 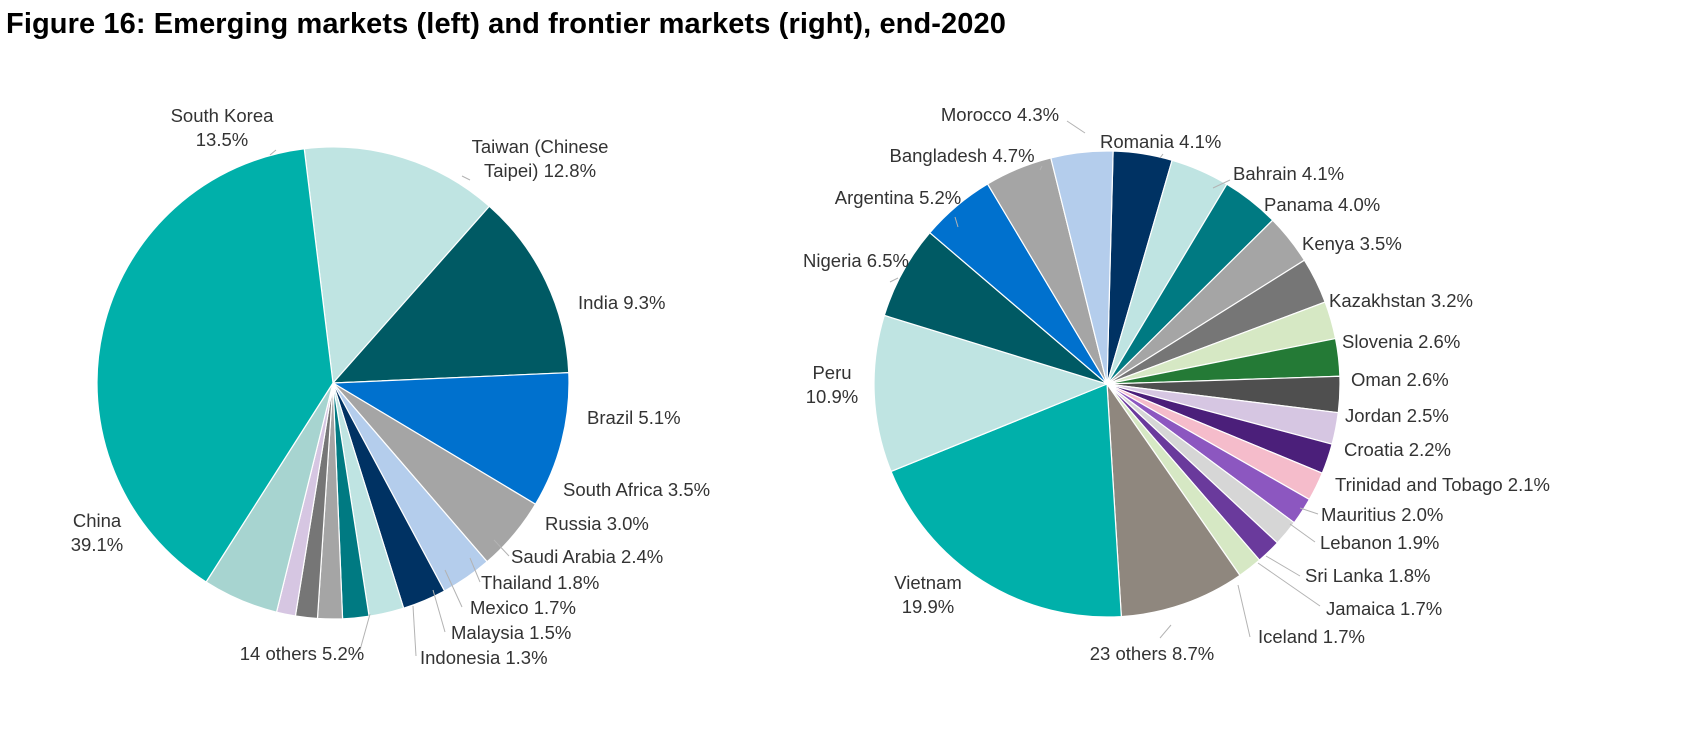 I want to click on slice-label-morocco: Morocco 4.3%, so click(x=1000, y=114).